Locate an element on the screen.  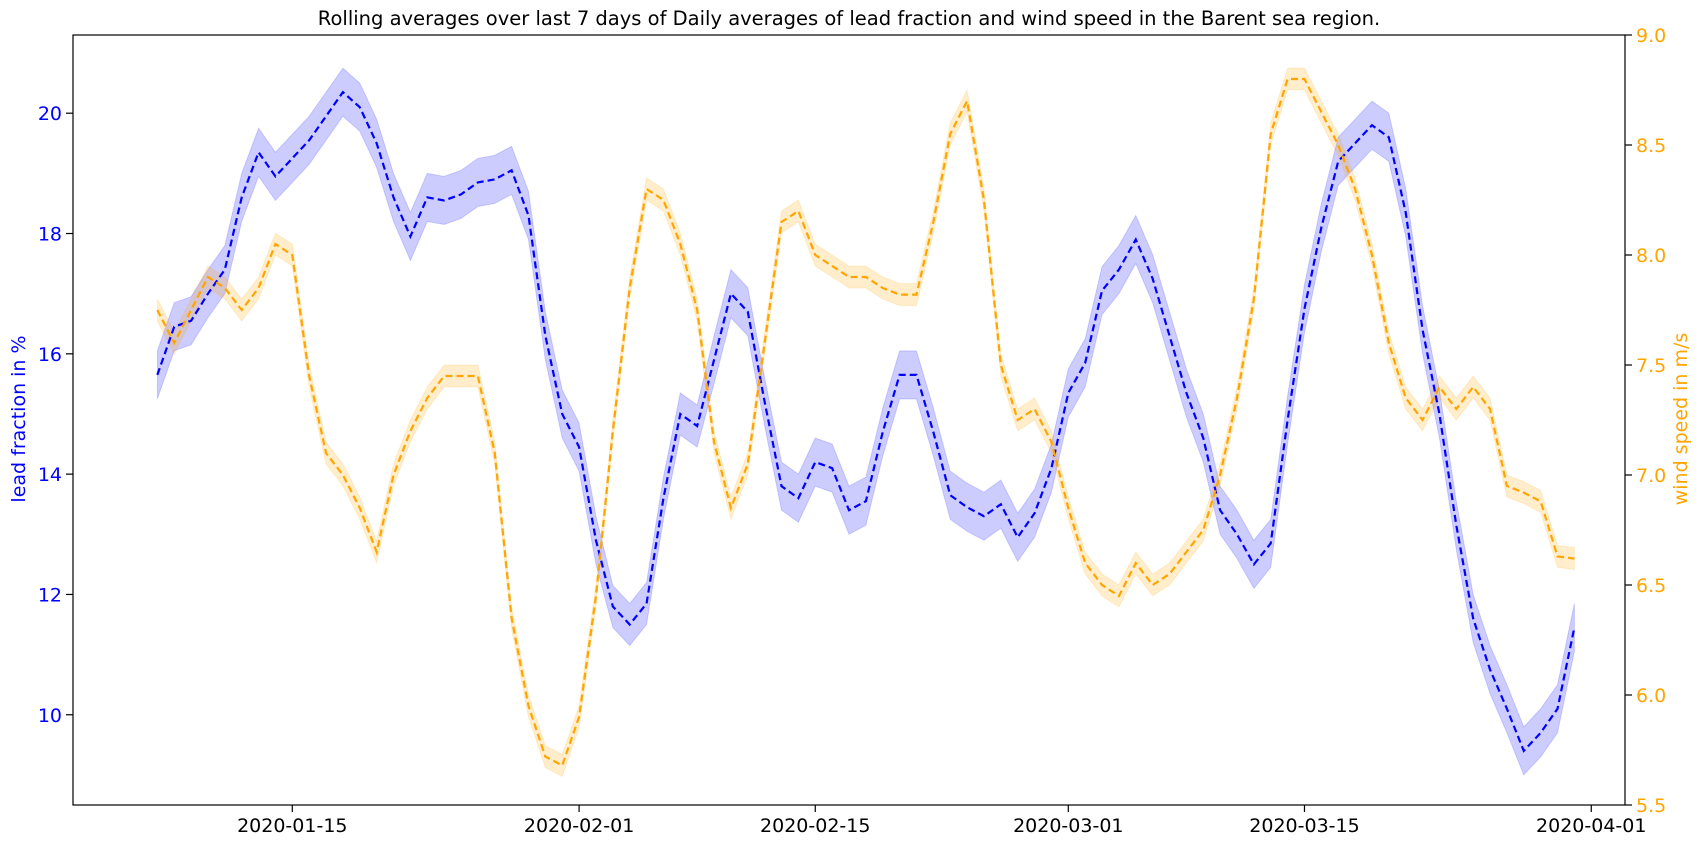
left-axis-title: lead fraction in % is located at coordinates (19, 418).